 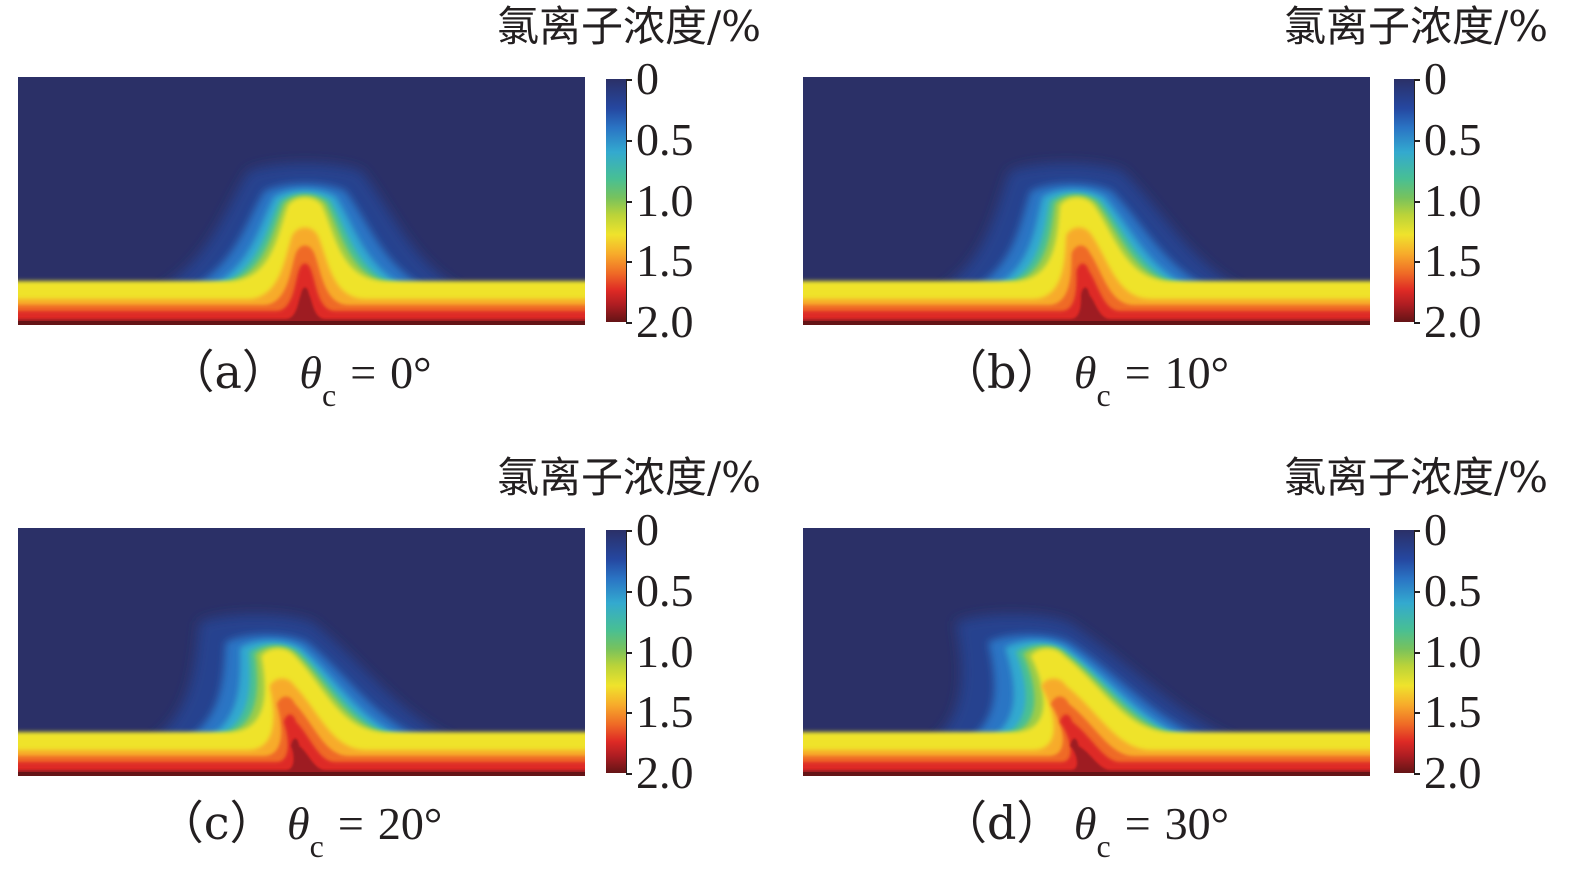 I want to click on angle-value: 10°, so click(x=1197, y=372).